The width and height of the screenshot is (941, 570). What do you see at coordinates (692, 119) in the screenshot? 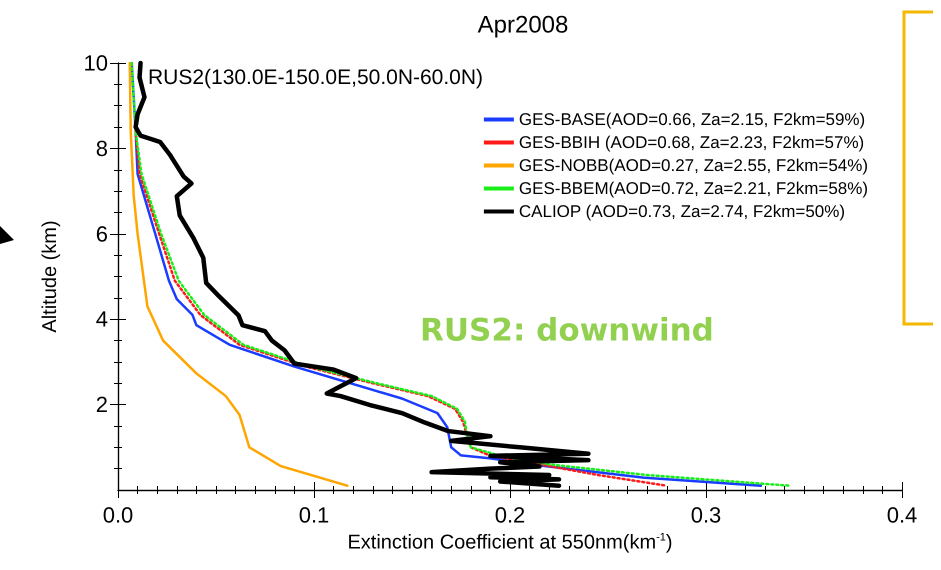
I see `legend-label: GES-BASE(AOD=0.66, Za=2.15, F2km=59%)` at bounding box center [692, 119].